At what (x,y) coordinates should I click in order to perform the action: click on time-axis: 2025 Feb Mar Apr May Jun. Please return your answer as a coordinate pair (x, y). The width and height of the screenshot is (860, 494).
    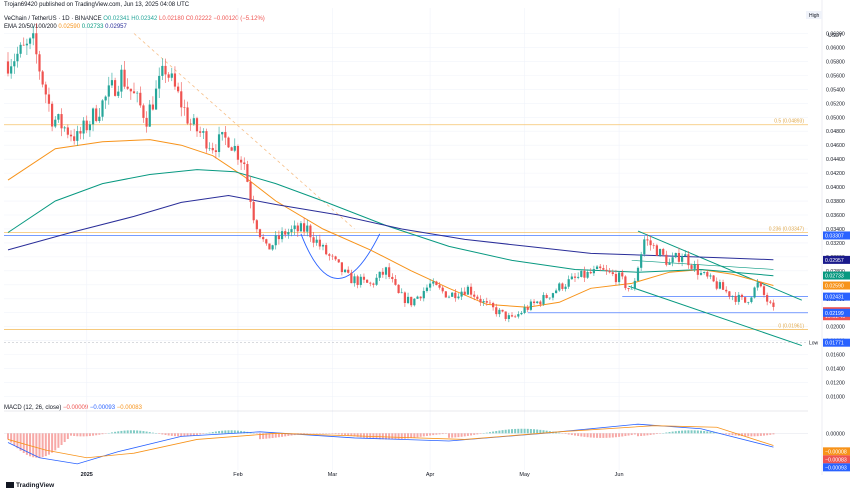
    Looking at the image, I should click on (352, 475).